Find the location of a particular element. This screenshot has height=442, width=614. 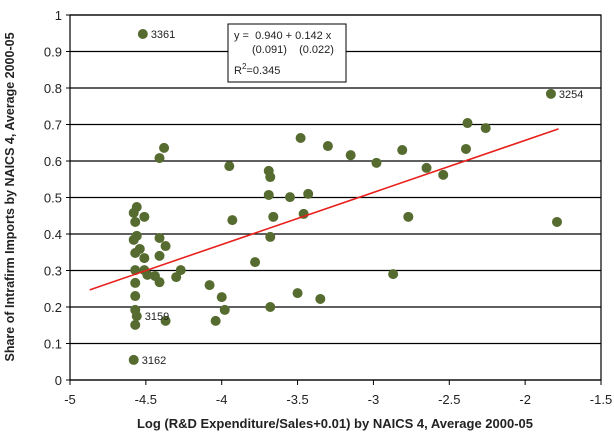

y-tick-label: 0.7 is located at coordinates (53, 125).